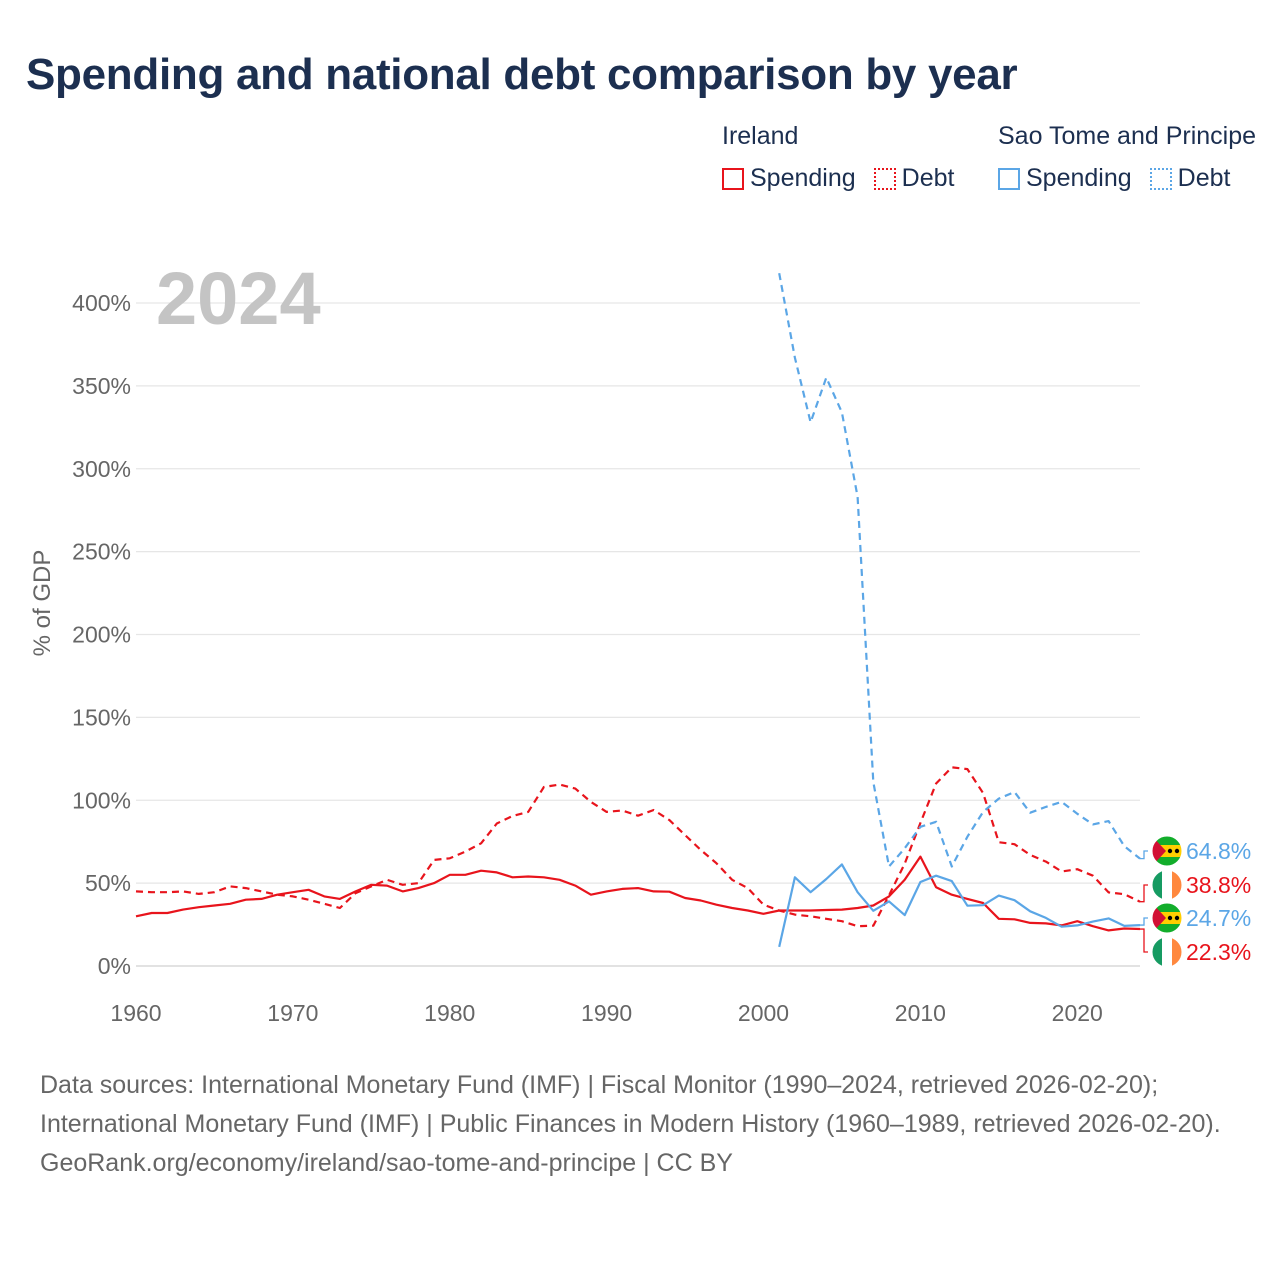 The image size is (1280, 1280). Describe the element at coordinates (238, 298) in the screenshot. I see `year-watermark: 2024` at that location.